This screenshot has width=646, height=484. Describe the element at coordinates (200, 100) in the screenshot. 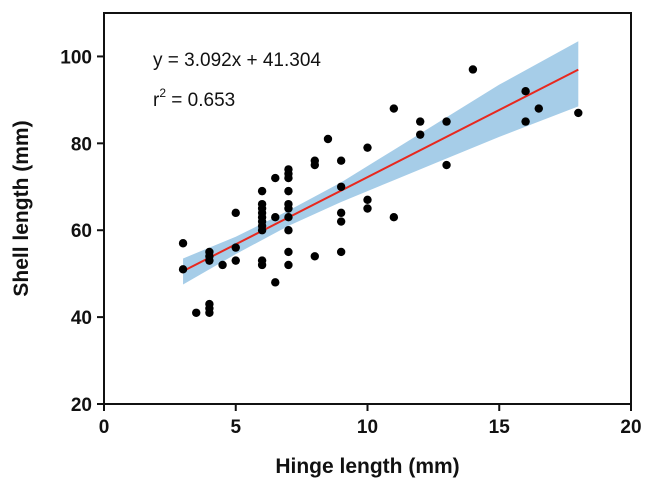

I see `r2-value: = 0.653` at that location.